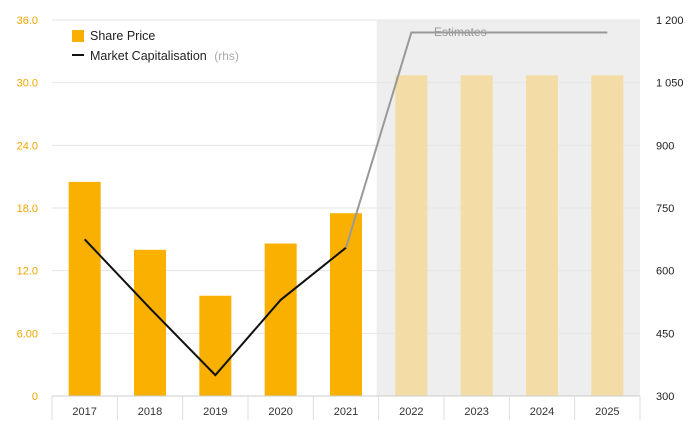 This screenshot has height=433, width=700. Describe the element at coordinates (542, 412) in the screenshot. I see `x-tick-label: 2024` at that location.